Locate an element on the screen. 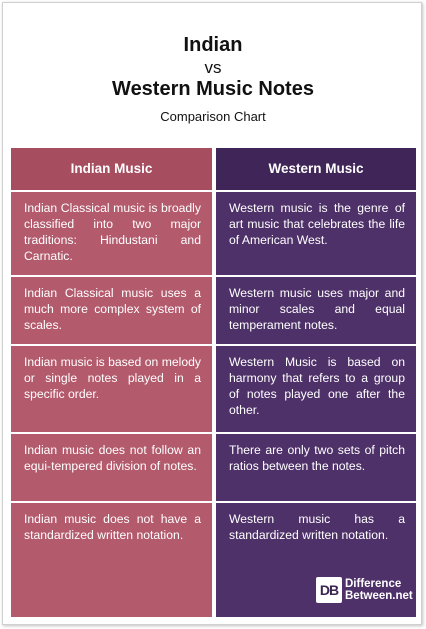 The width and height of the screenshot is (426, 629). column-header-indian: Indian Music is located at coordinates (111, 169).